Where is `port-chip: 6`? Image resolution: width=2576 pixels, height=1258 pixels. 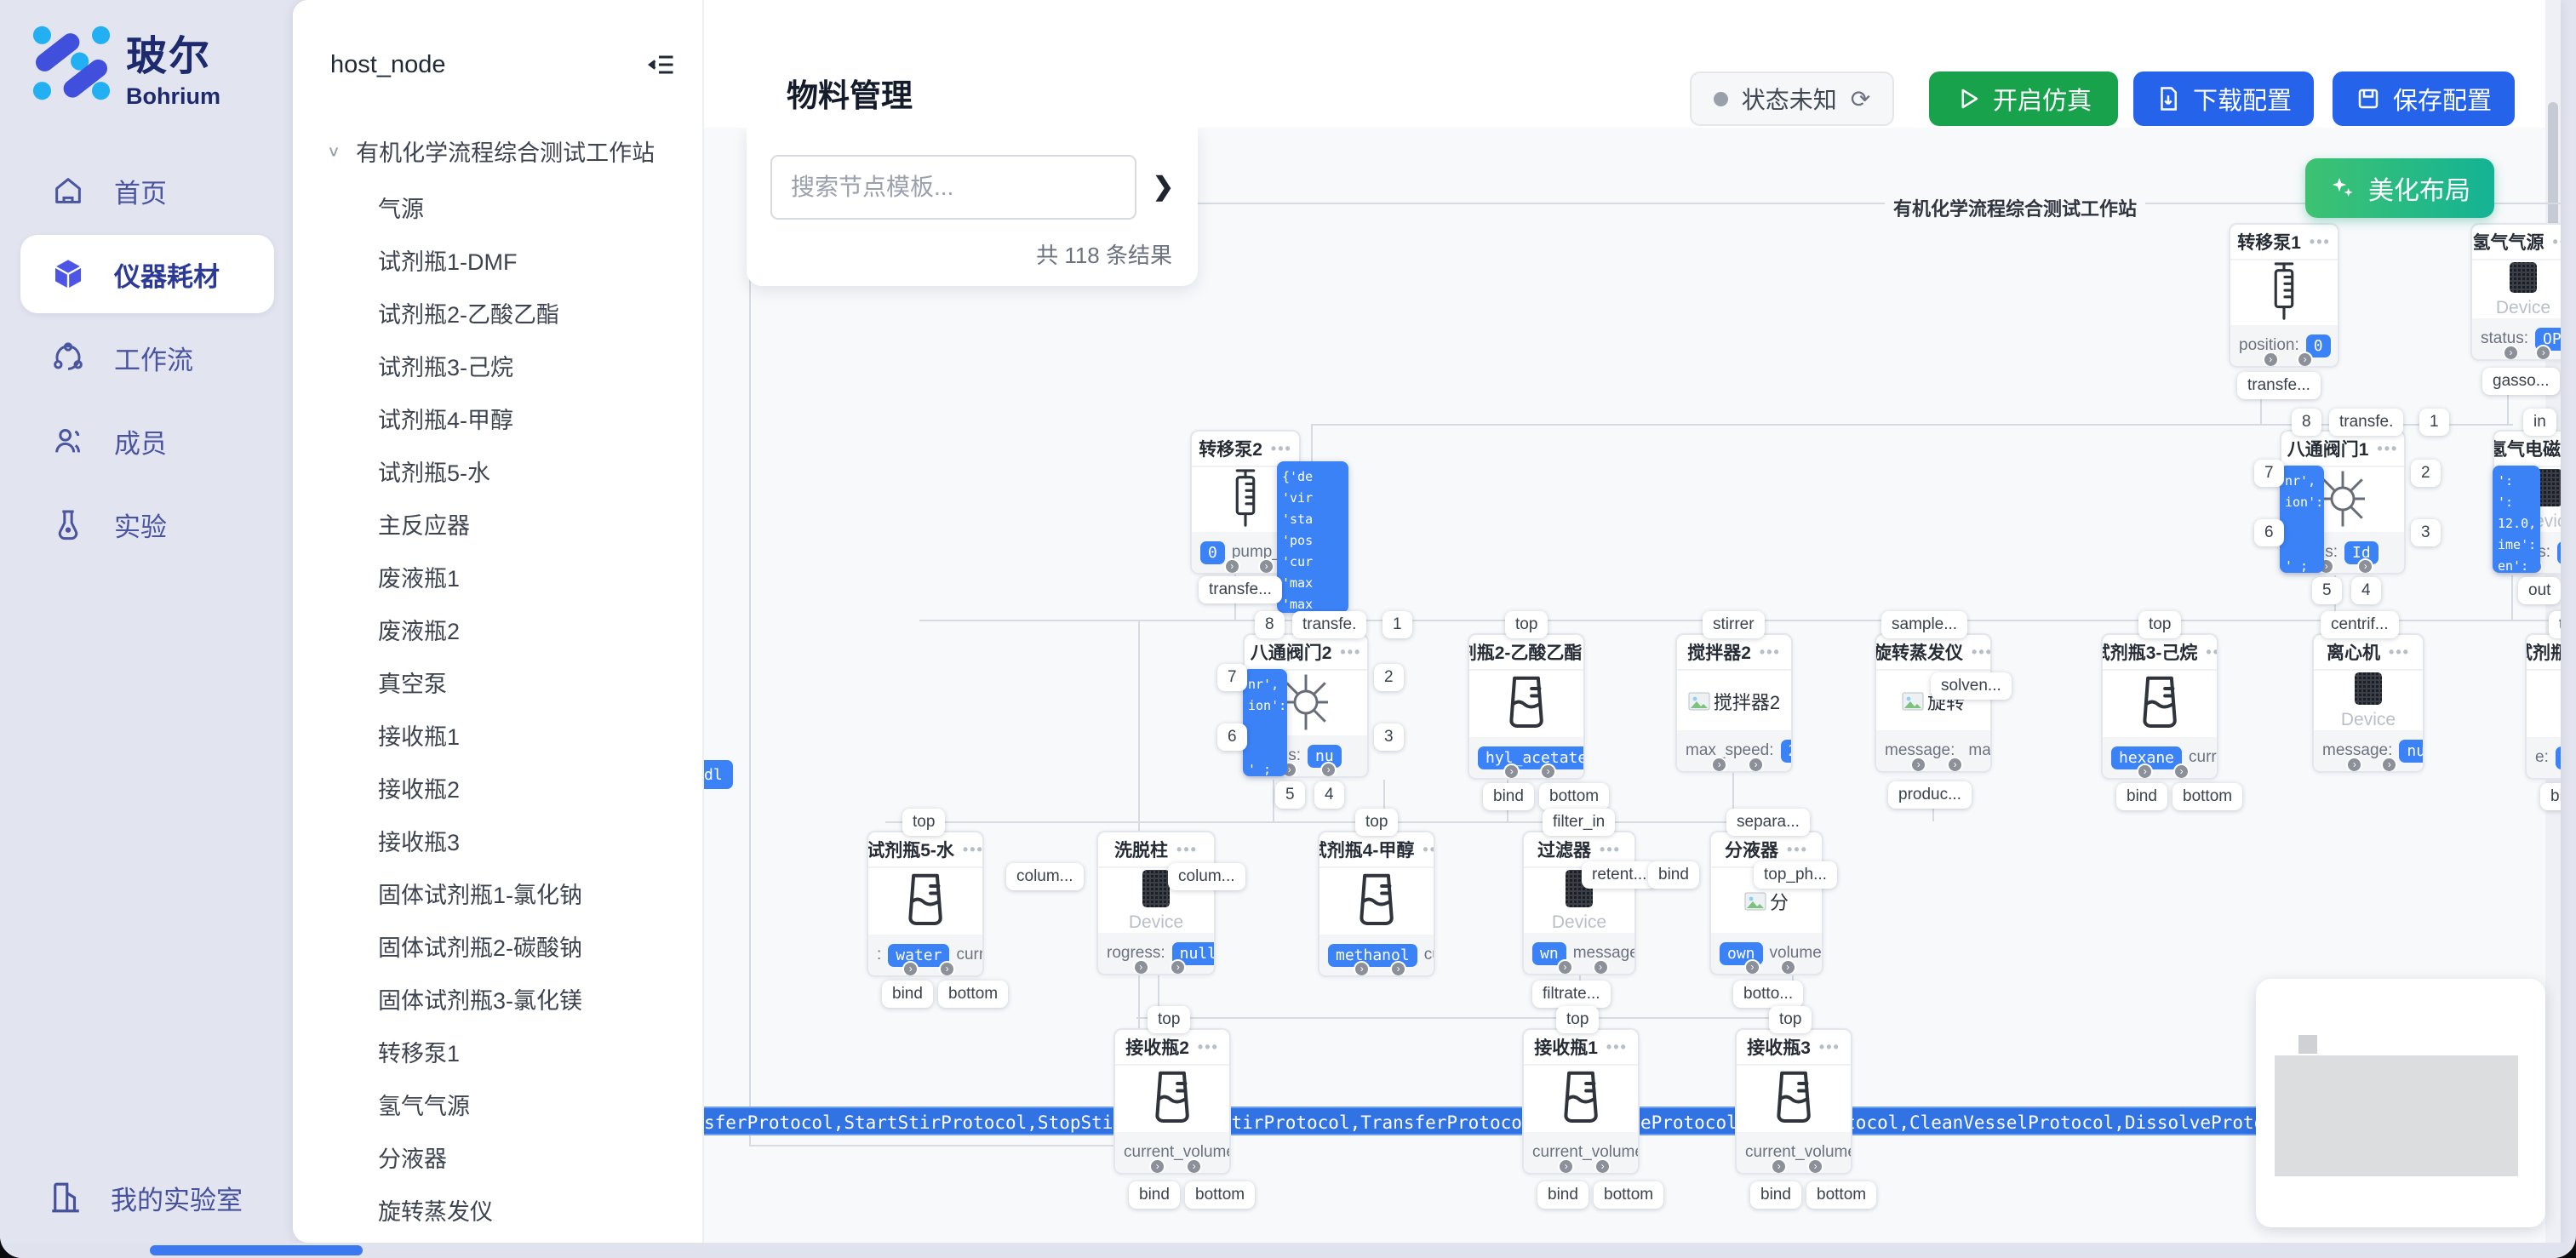
port-chip: 6 is located at coordinates (2269, 532).